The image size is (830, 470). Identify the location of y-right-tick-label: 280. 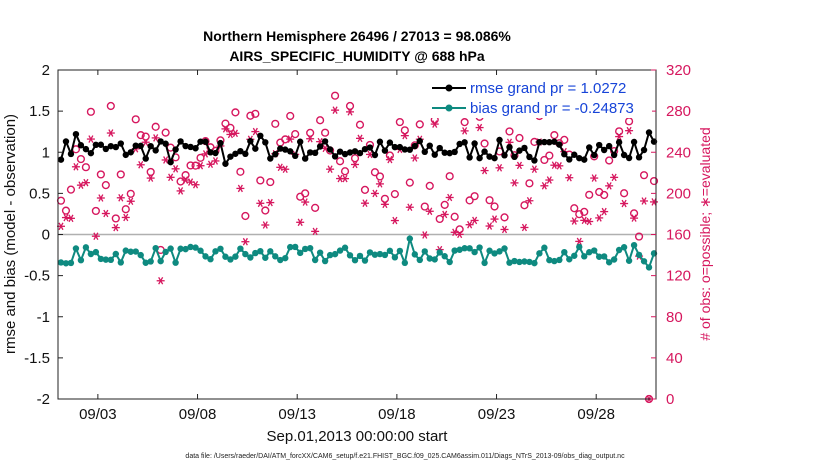
(678, 111).